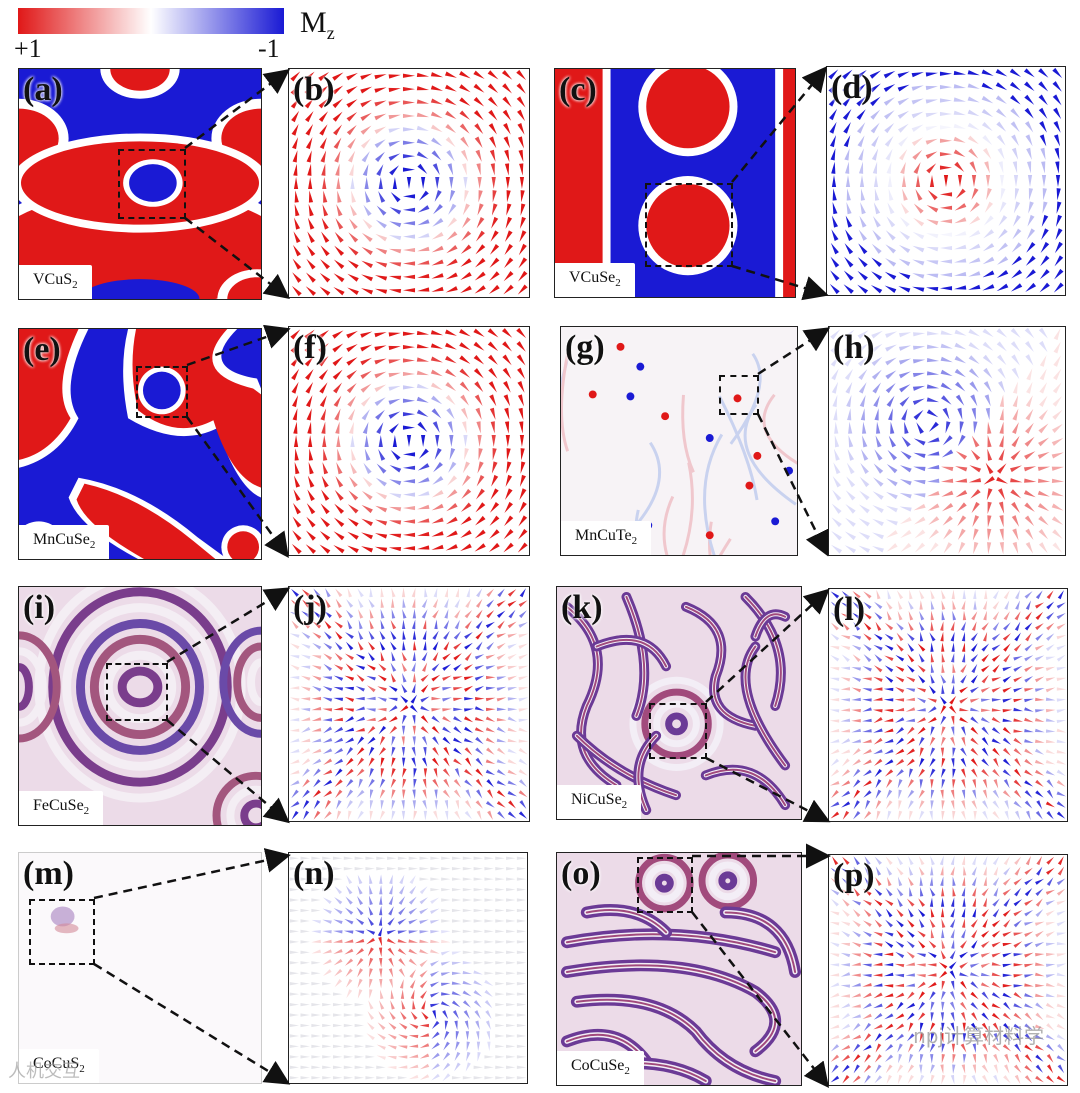  I want to click on domain-streak, so click(668, 525).